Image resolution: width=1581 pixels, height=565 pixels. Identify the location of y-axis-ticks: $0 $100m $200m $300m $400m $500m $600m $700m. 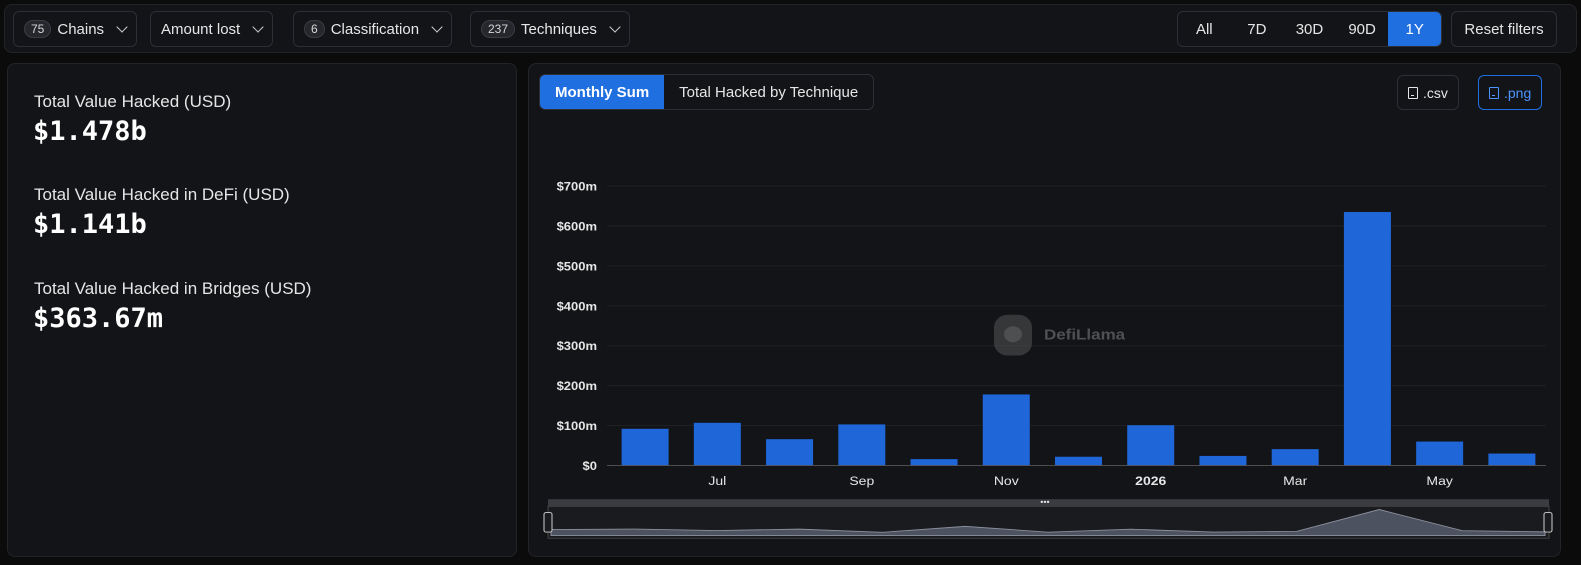
(577, 326).